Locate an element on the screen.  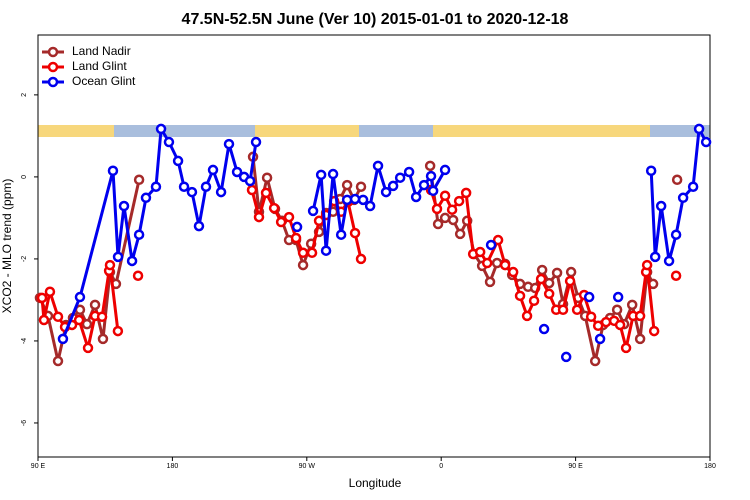
land-ocean-strip is located at coordinates (374, 131).